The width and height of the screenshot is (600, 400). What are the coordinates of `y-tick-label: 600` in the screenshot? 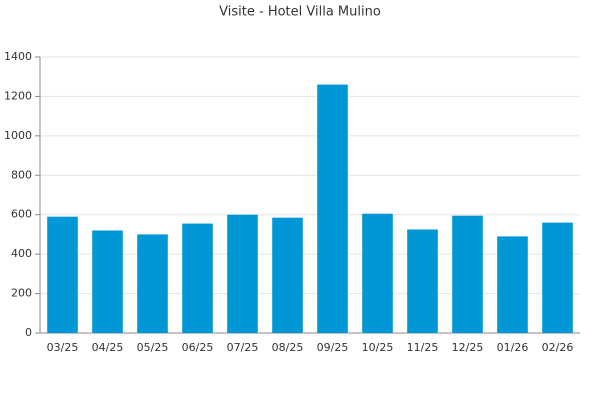 It's located at (21, 214).